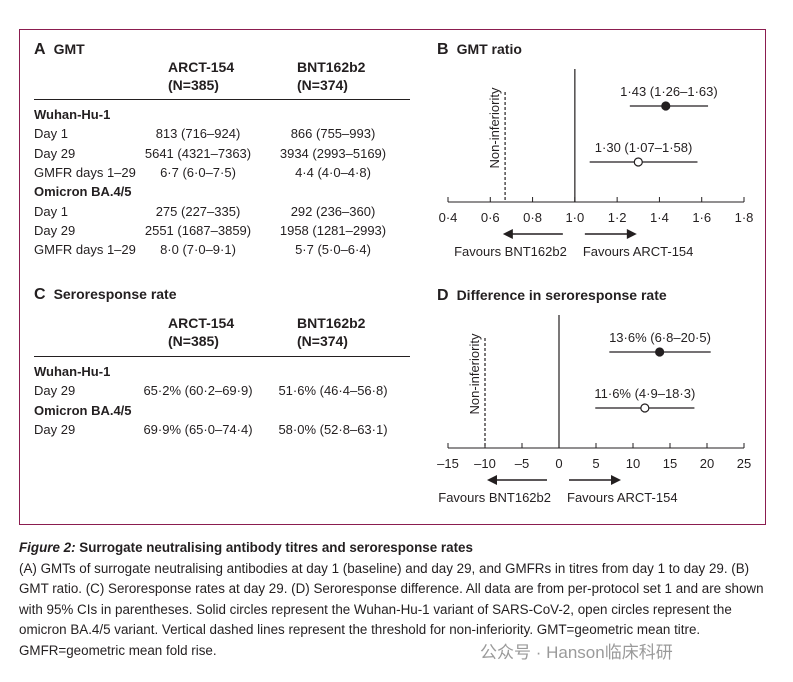  I want to click on cell-bnt162b2: 1958 (1281–2993), so click(333, 230).